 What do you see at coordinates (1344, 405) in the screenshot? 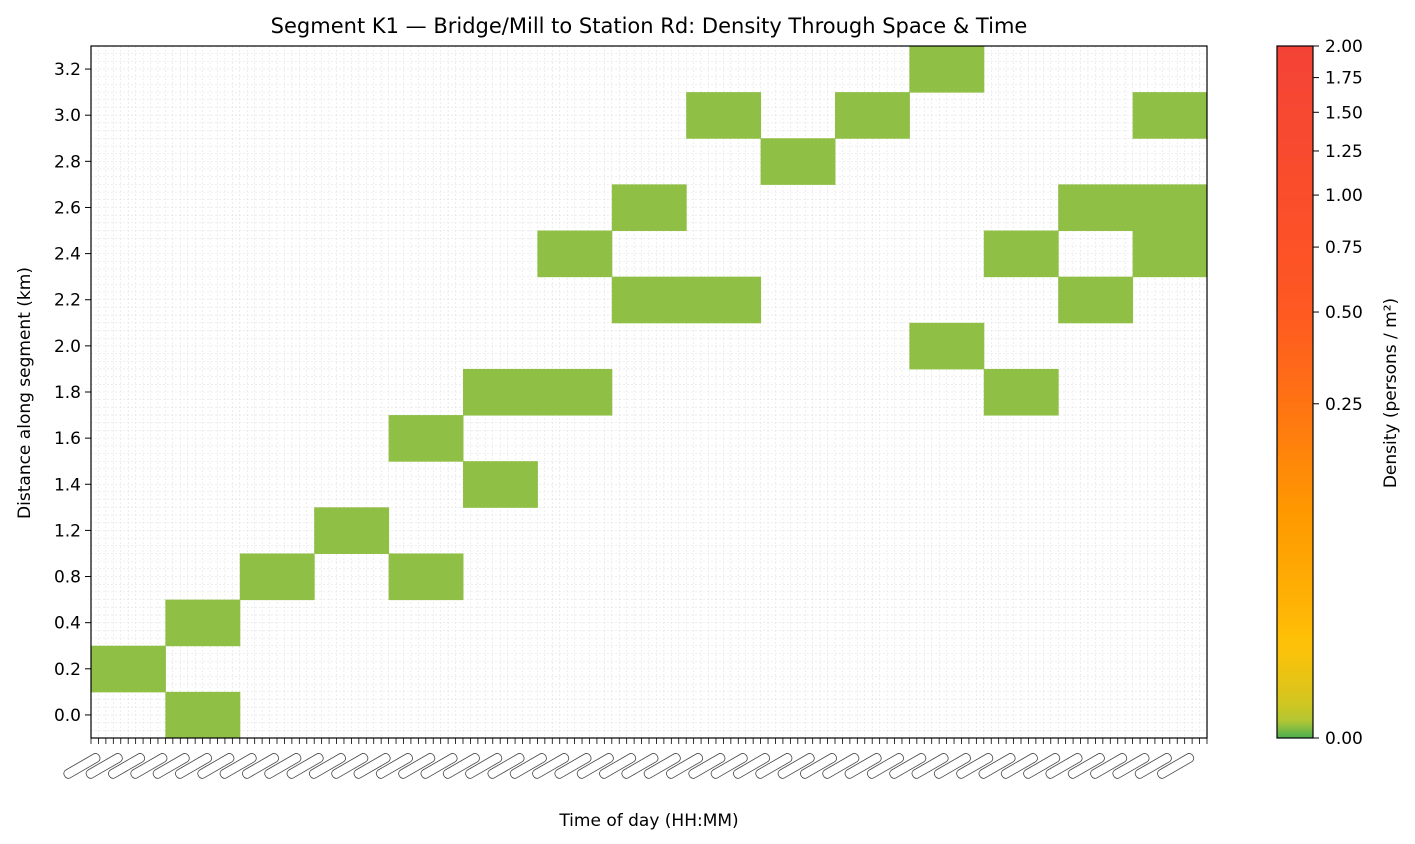
I see `colorbar-tick-label: 0.25` at bounding box center [1344, 405].